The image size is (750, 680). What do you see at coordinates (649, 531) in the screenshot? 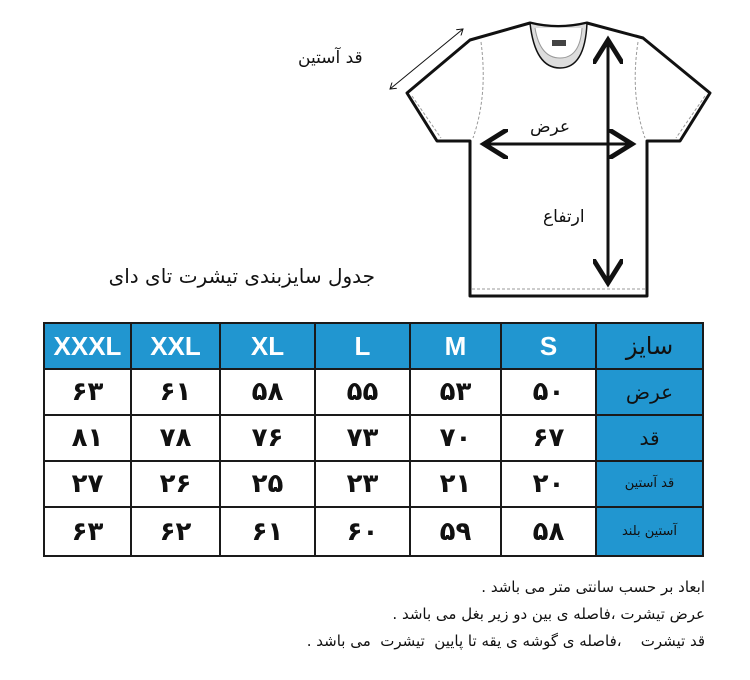
I see `row-label: آستین بلند` at bounding box center [649, 531].